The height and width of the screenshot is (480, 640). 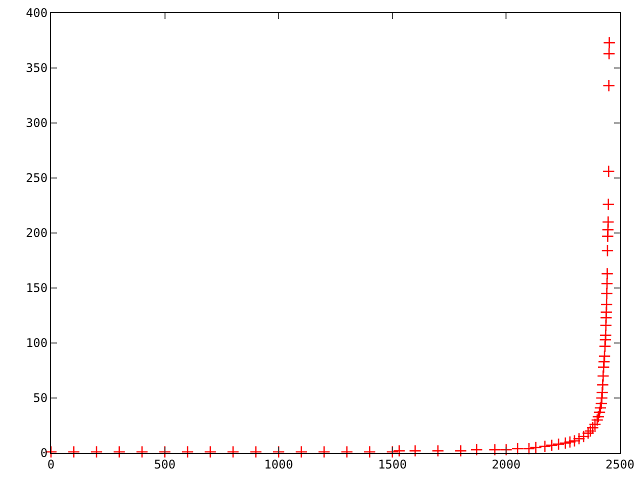 What do you see at coordinates (44, 453) in the screenshot?
I see `y-tick-label: 0` at bounding box center [44, 453].